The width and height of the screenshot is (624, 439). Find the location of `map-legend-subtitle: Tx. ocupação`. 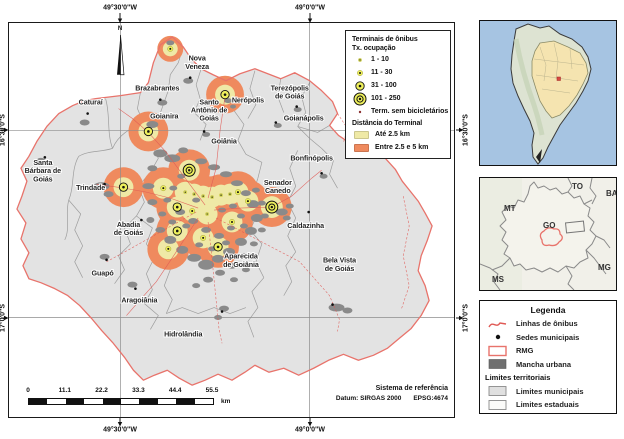

map-legend-subtitle: Tx. ocupação is located at coordinates (374, 48).